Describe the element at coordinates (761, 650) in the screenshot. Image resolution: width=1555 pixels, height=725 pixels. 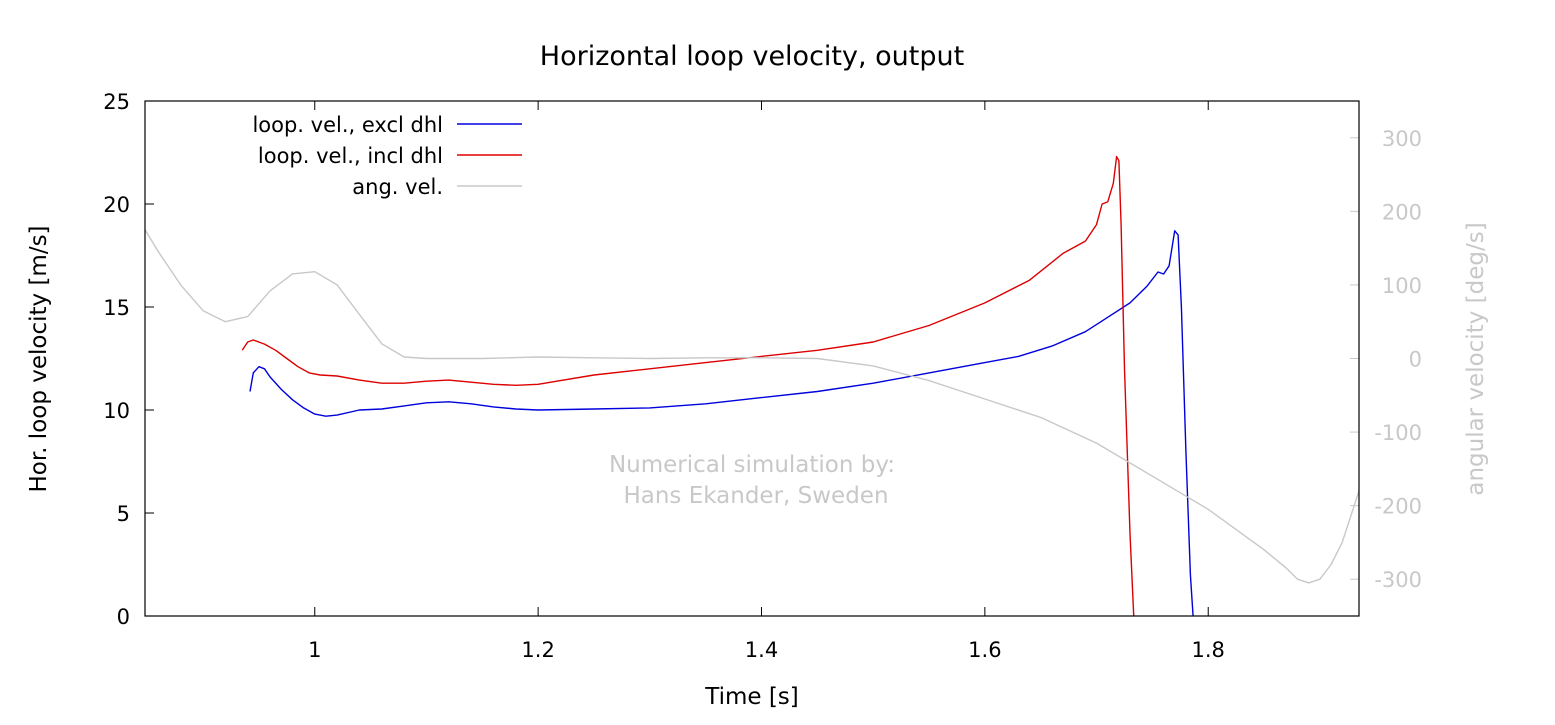
I see `x-tick-label: 1.4` at that location.